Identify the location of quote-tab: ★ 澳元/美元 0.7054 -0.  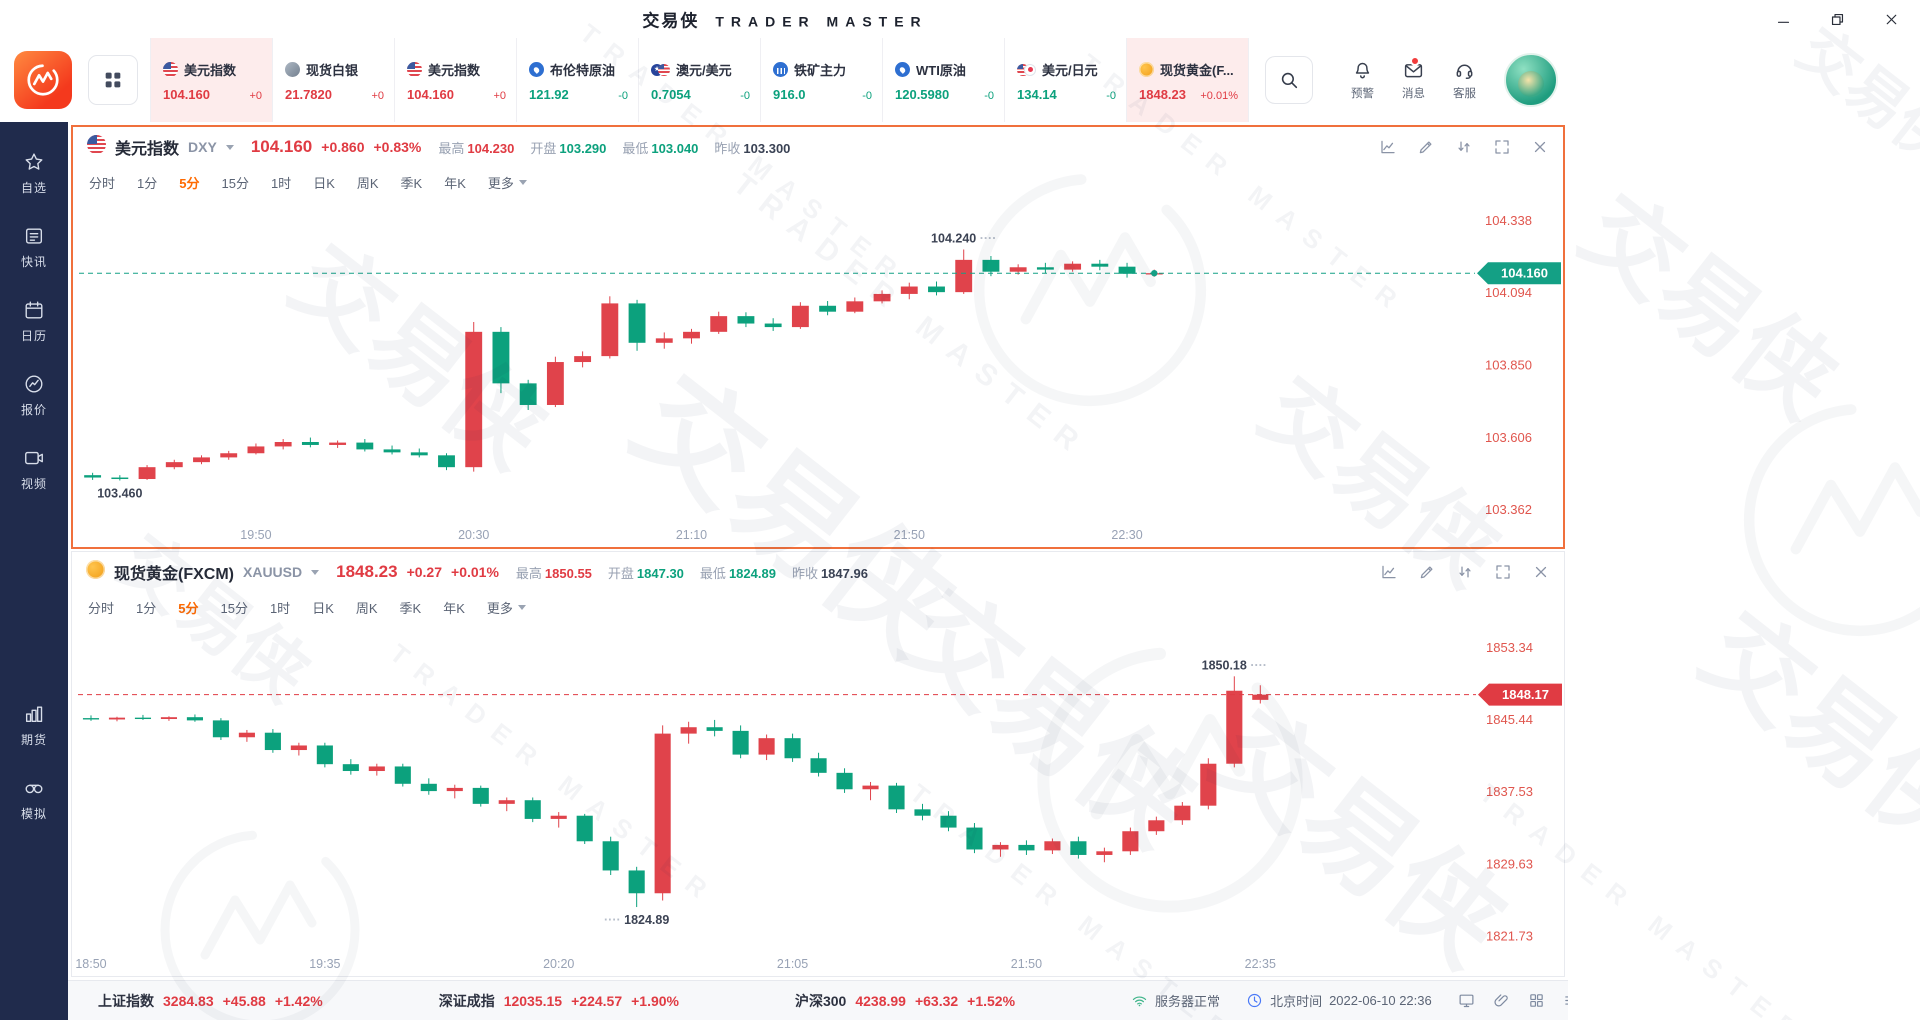
(700, 80).